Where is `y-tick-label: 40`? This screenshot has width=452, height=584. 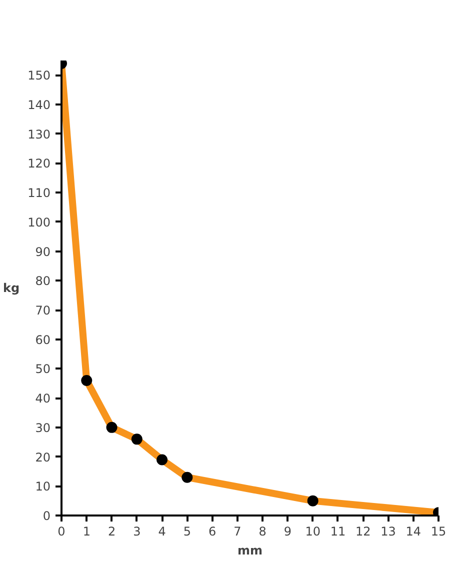 y-tick-label: 40 is located at coordinates (43, 399).